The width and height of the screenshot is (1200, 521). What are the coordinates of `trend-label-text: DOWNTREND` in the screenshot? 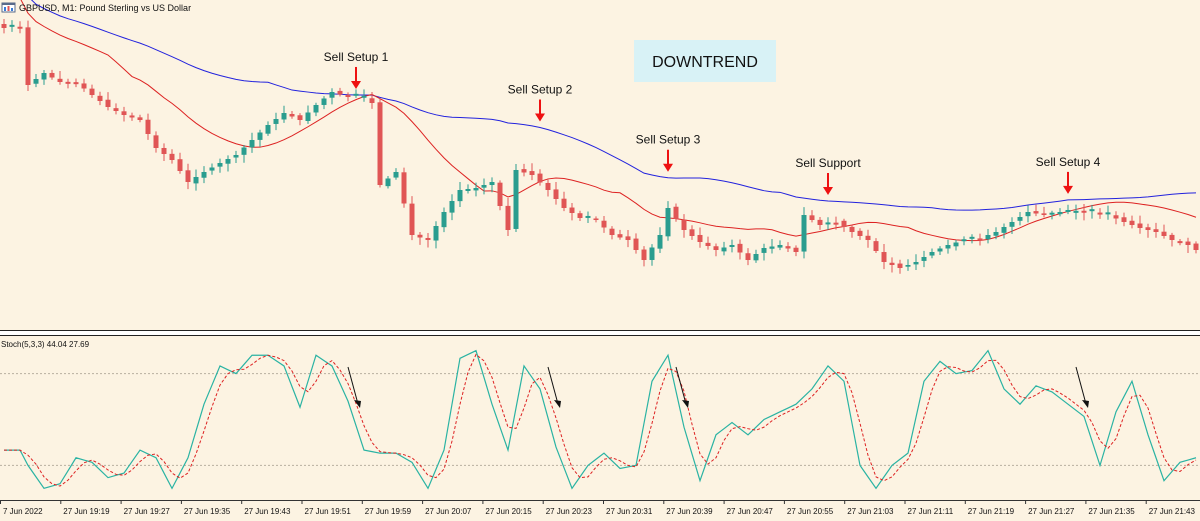 It's located at (705, 62).